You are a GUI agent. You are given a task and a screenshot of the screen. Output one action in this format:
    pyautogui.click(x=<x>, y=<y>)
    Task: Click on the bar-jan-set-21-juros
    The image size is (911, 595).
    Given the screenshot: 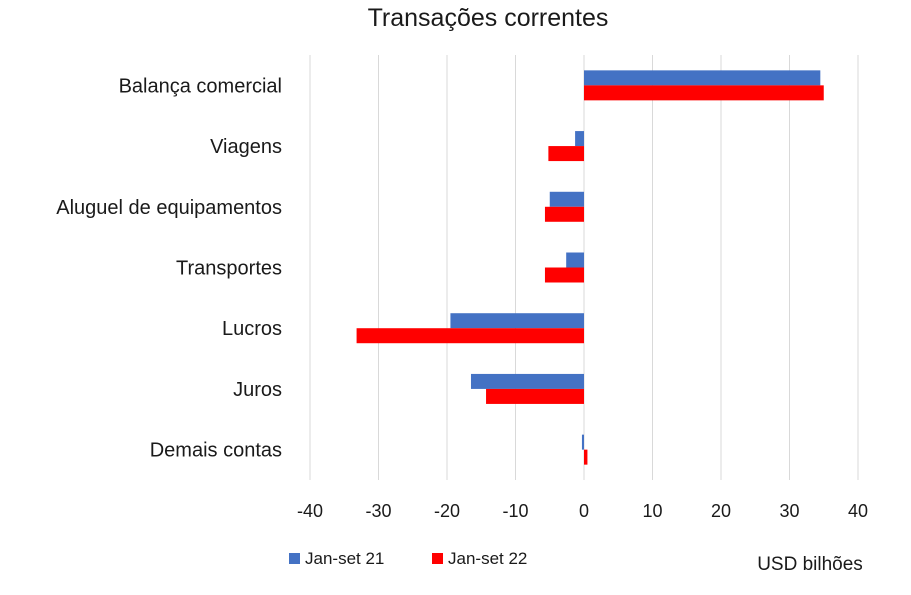 What is the action you would take?
    pyautogui.click(x=527, y=381)
    